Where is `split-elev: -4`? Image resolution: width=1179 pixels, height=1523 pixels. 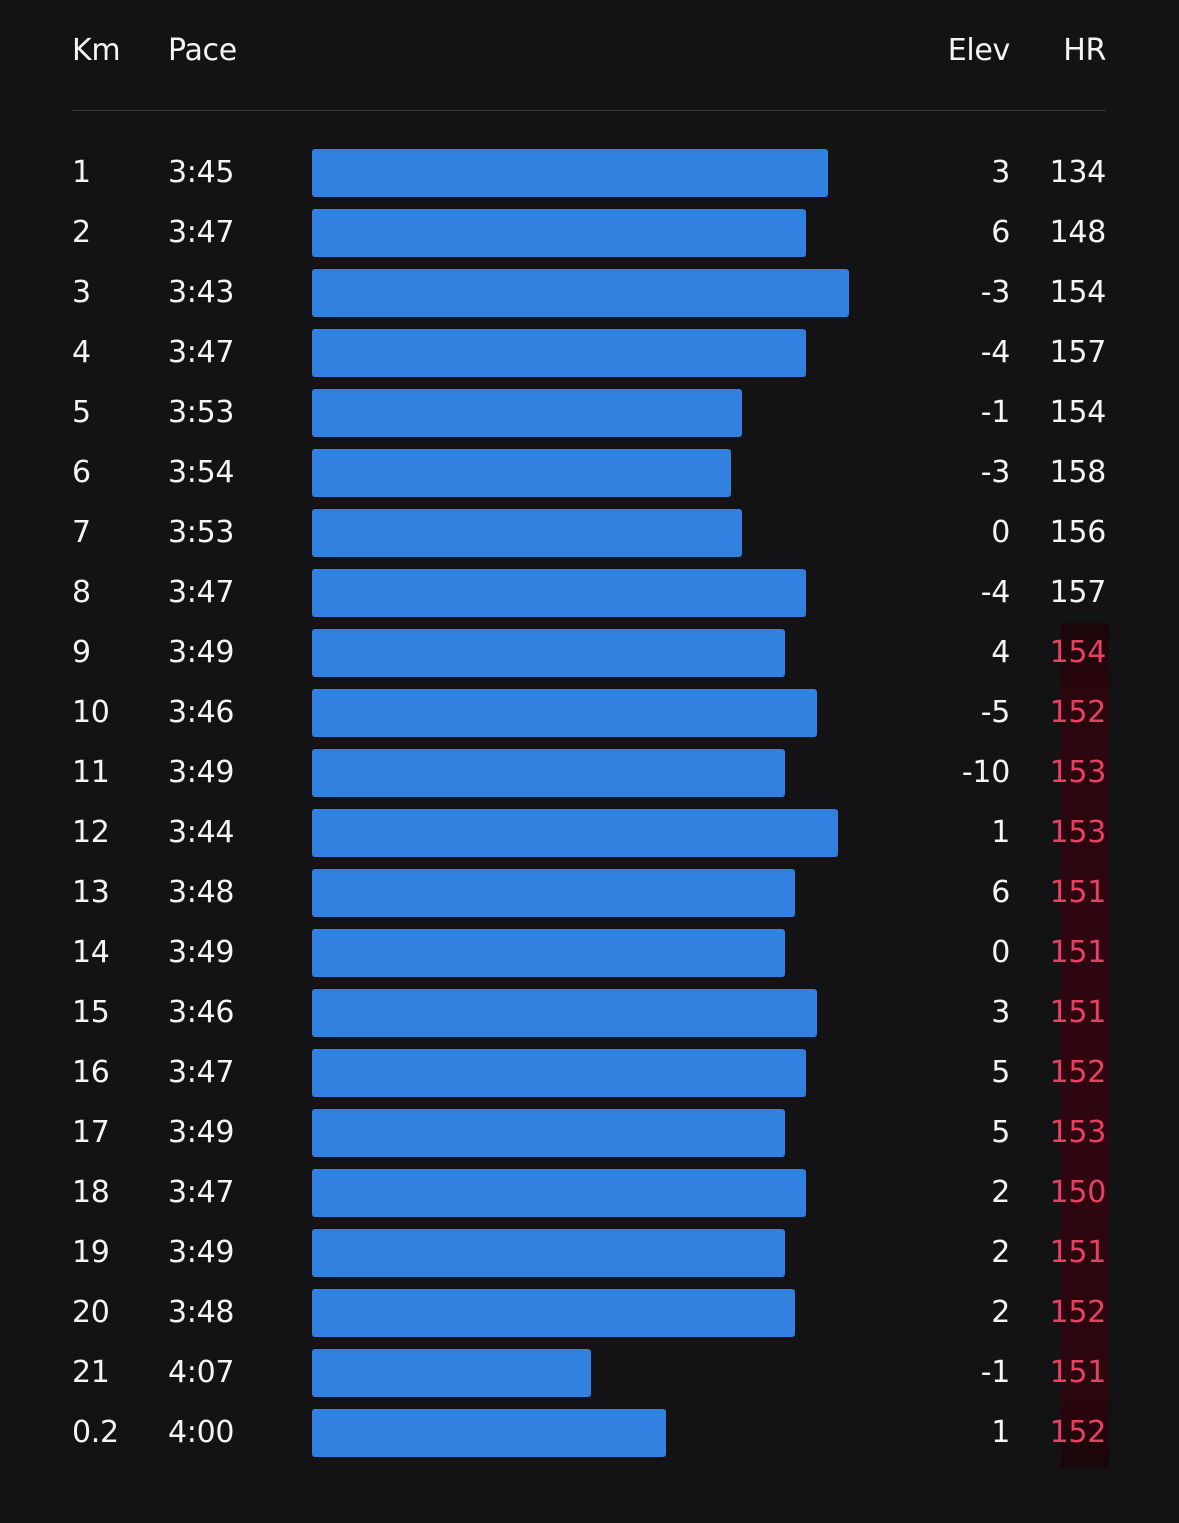
split-elev: -4 is located at coordinates (995, 592).